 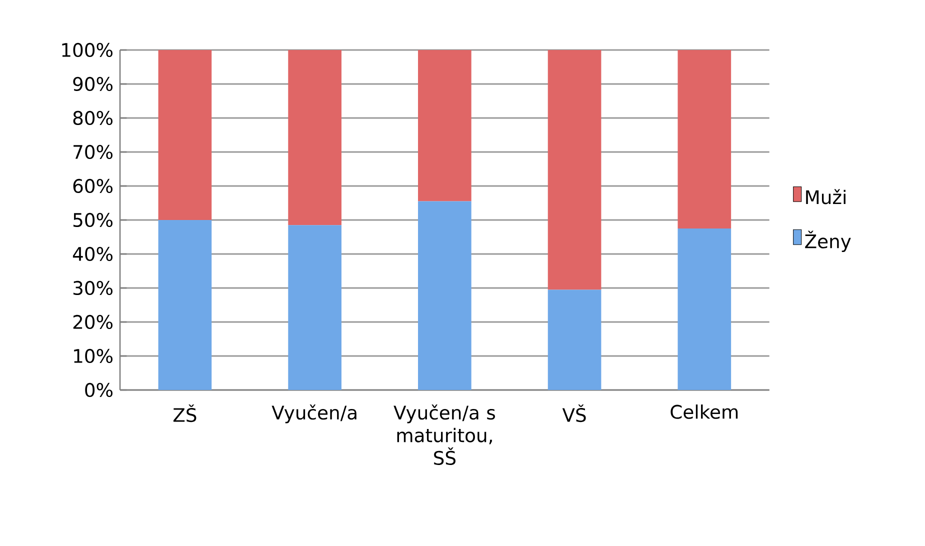 I want to click on y-tick-label: 70%, so click(x=93, y=152).